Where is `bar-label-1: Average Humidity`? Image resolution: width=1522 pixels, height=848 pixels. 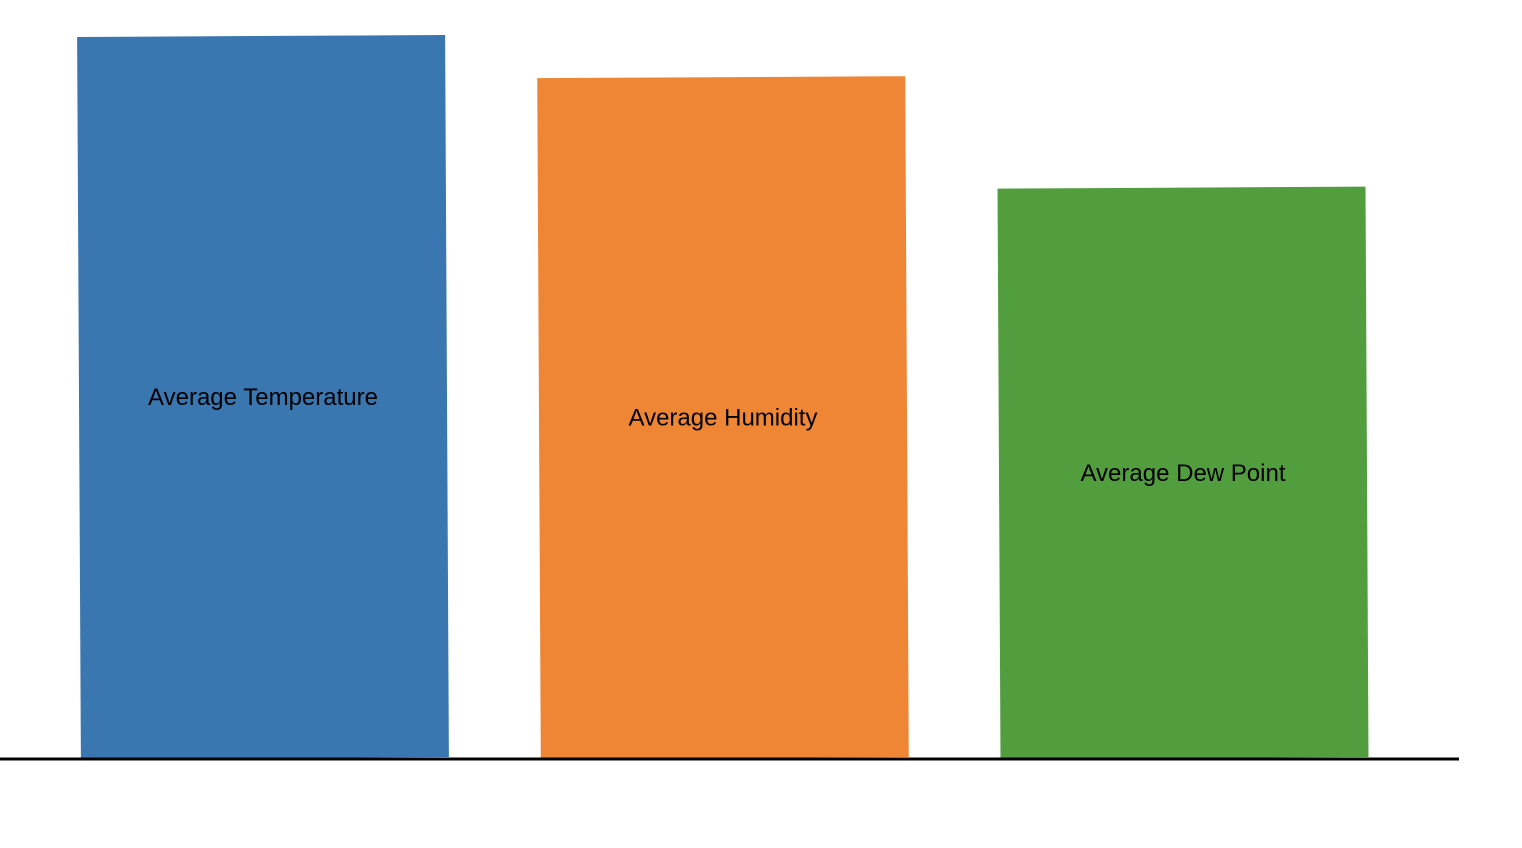
bar-label-1: Average Humidity is located at coordinates (723, 418).